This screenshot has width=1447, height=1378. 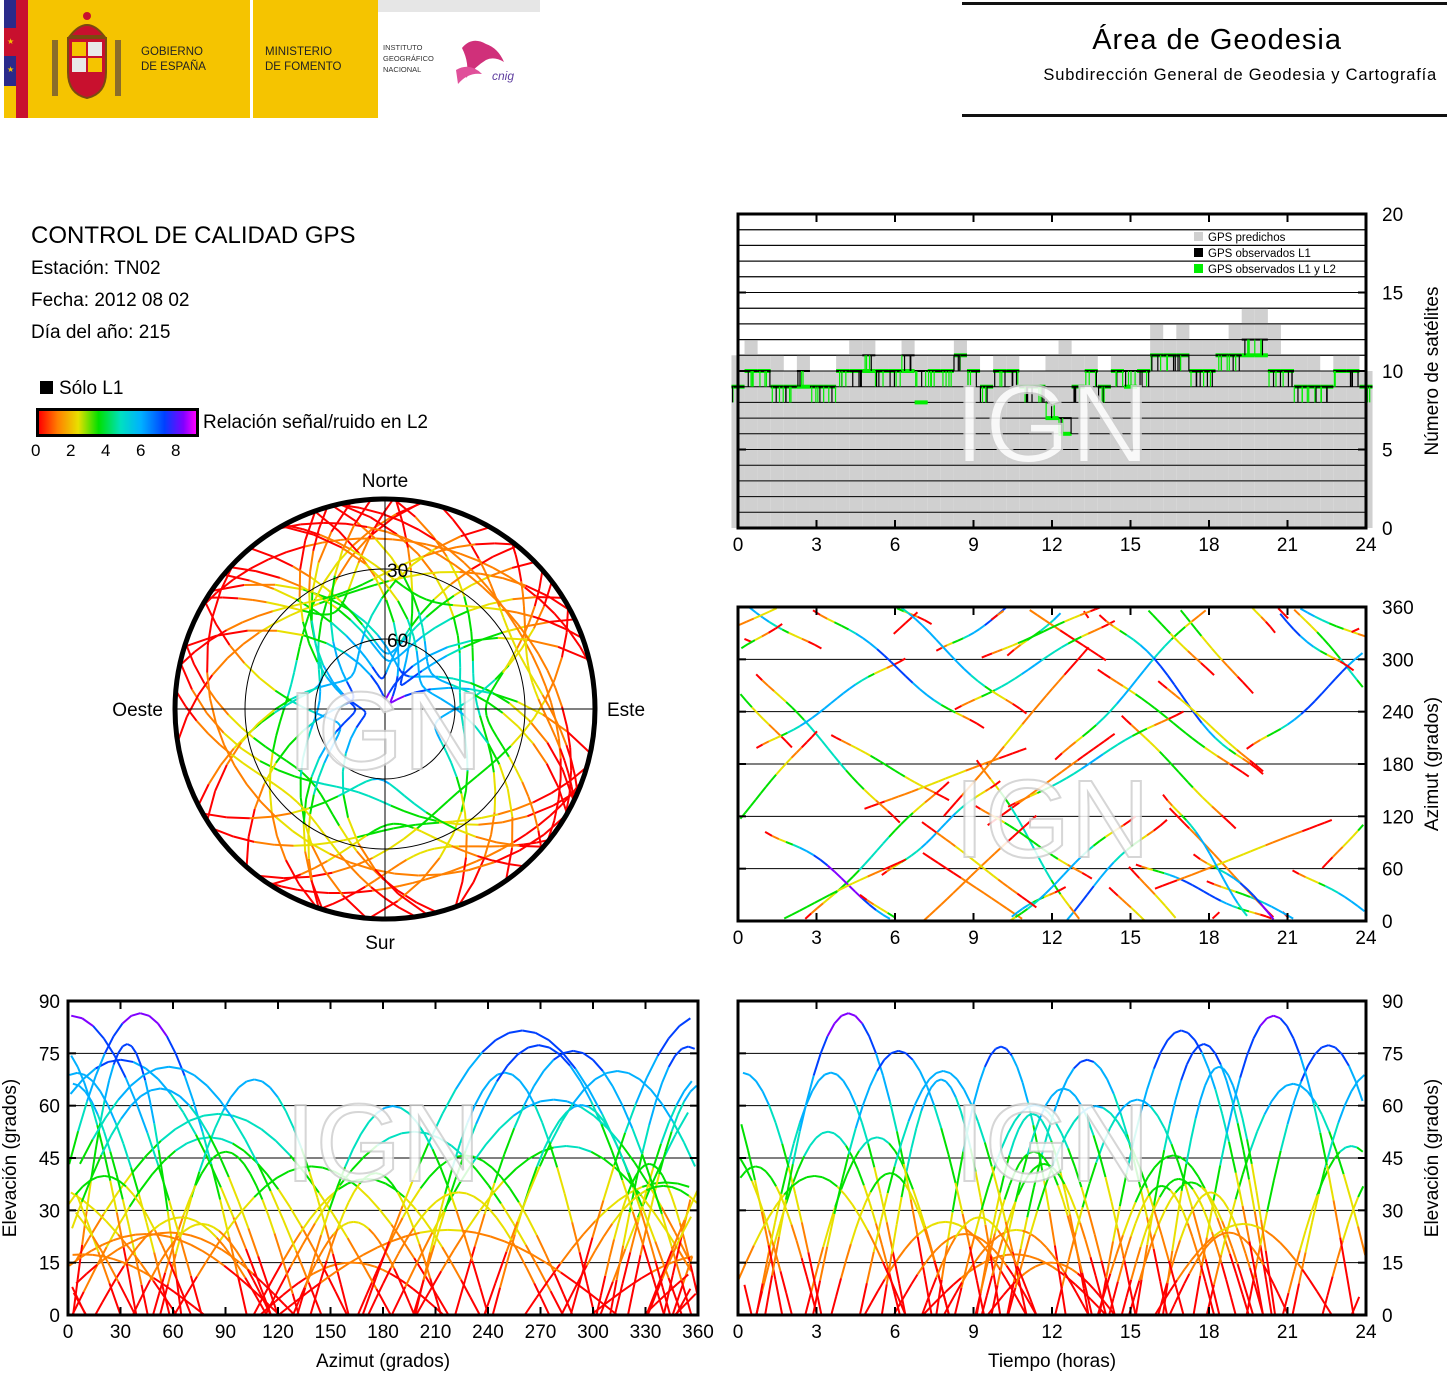 I want to click on instituto-line1: INSTITUTO, so click(x=403, y=47).